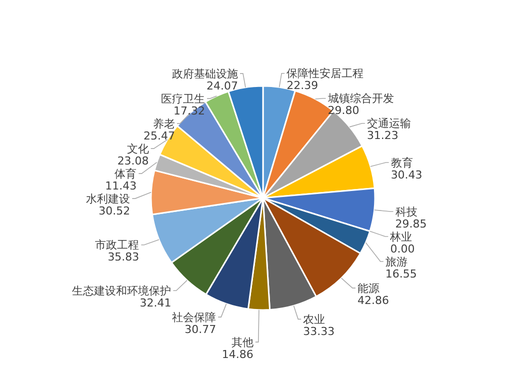 The image size is (514, 380). What do you see at coordinates (108, 199) in the screenshot?
I see `slice-label: 水利建设` at bounding box center [108, 199].